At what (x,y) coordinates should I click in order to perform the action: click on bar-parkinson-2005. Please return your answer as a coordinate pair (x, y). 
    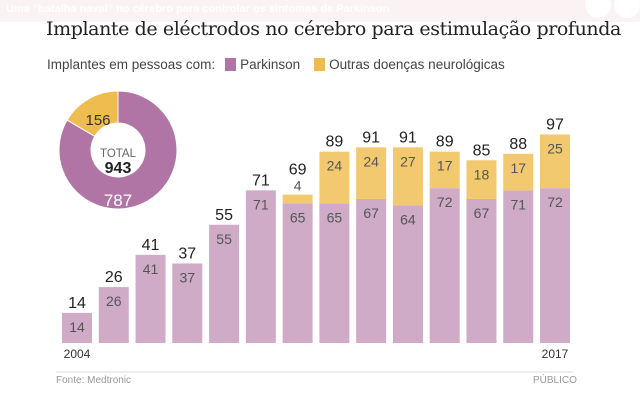
    Looking at the image, I should click on (113, 315).